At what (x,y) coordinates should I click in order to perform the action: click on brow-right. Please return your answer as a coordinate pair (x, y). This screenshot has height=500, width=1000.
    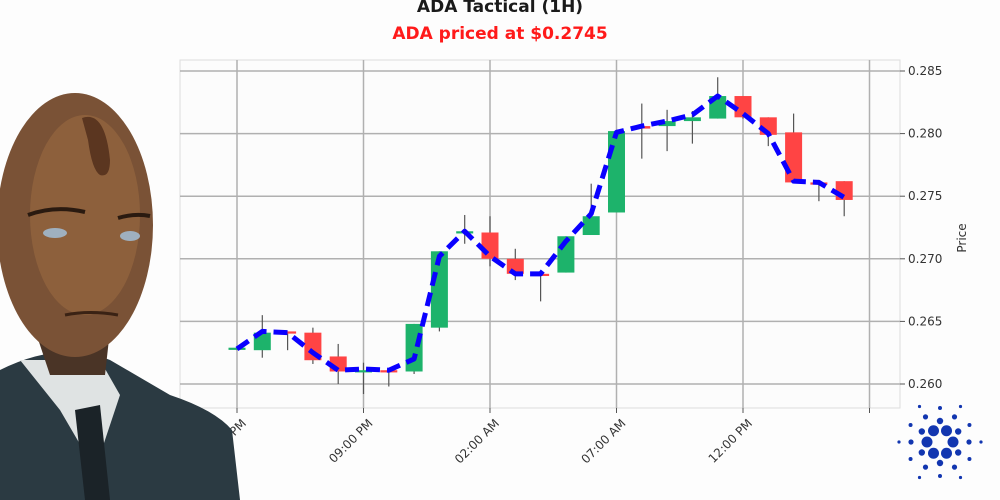
    Looking at the image, I should click on (134, 216).